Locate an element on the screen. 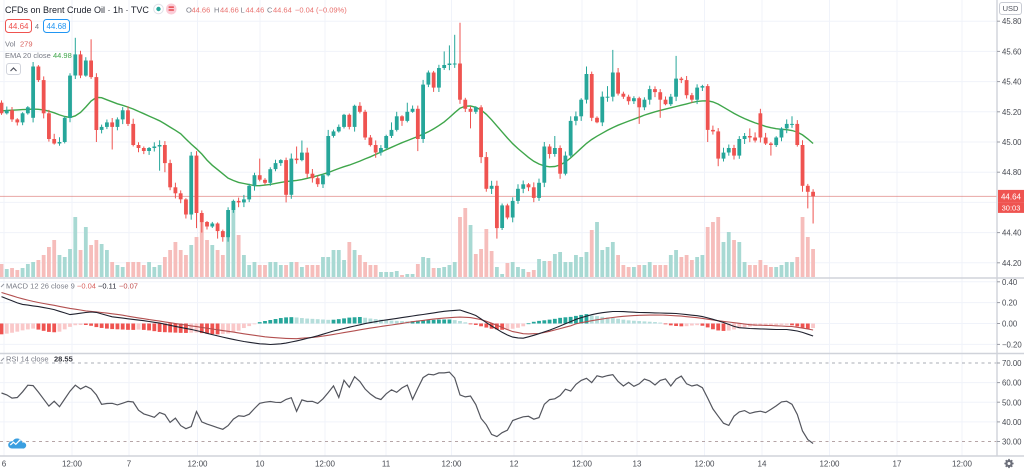 The height and width of the screenshot is (472, 1024). svg-text: 50.00 is located at coordinates (1012, 402).